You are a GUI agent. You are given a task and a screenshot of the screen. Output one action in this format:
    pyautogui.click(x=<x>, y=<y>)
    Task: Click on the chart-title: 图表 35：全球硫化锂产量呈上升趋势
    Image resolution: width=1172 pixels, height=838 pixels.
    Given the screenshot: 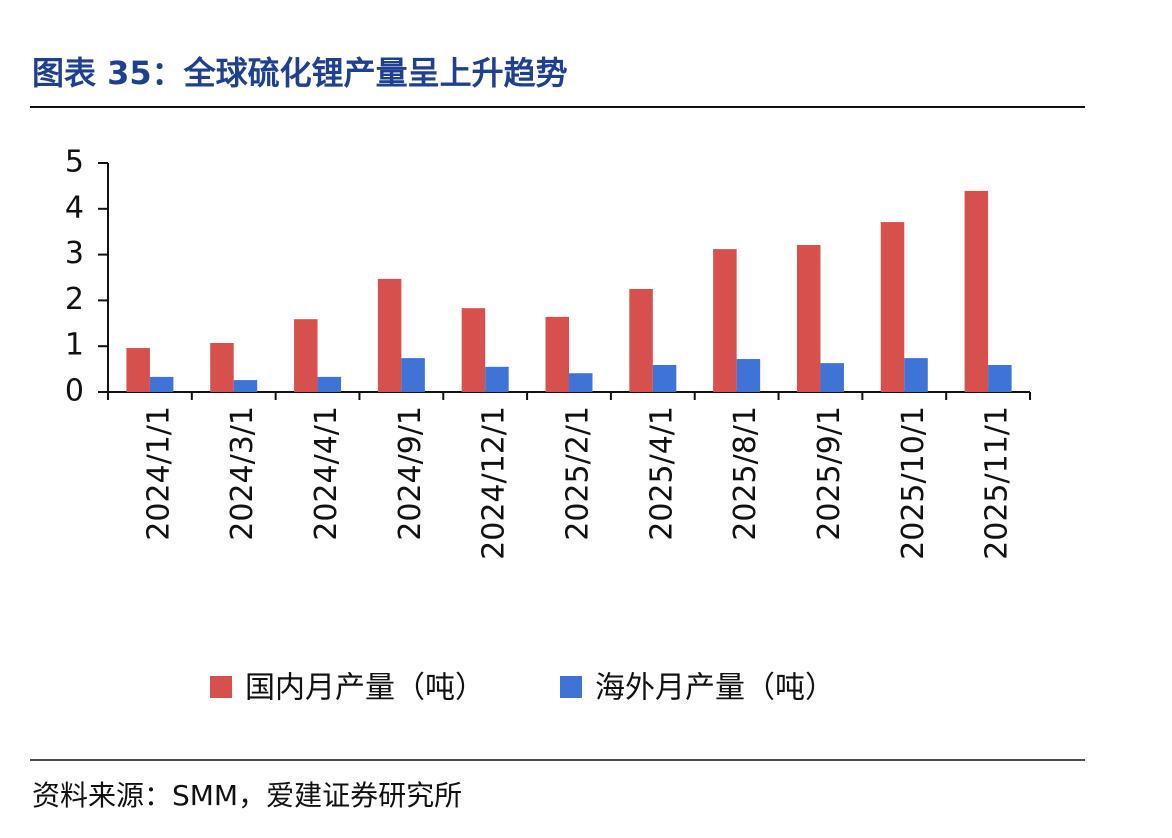 What is the action you would take?
    pyautogui.click(x=300, y=73)
    